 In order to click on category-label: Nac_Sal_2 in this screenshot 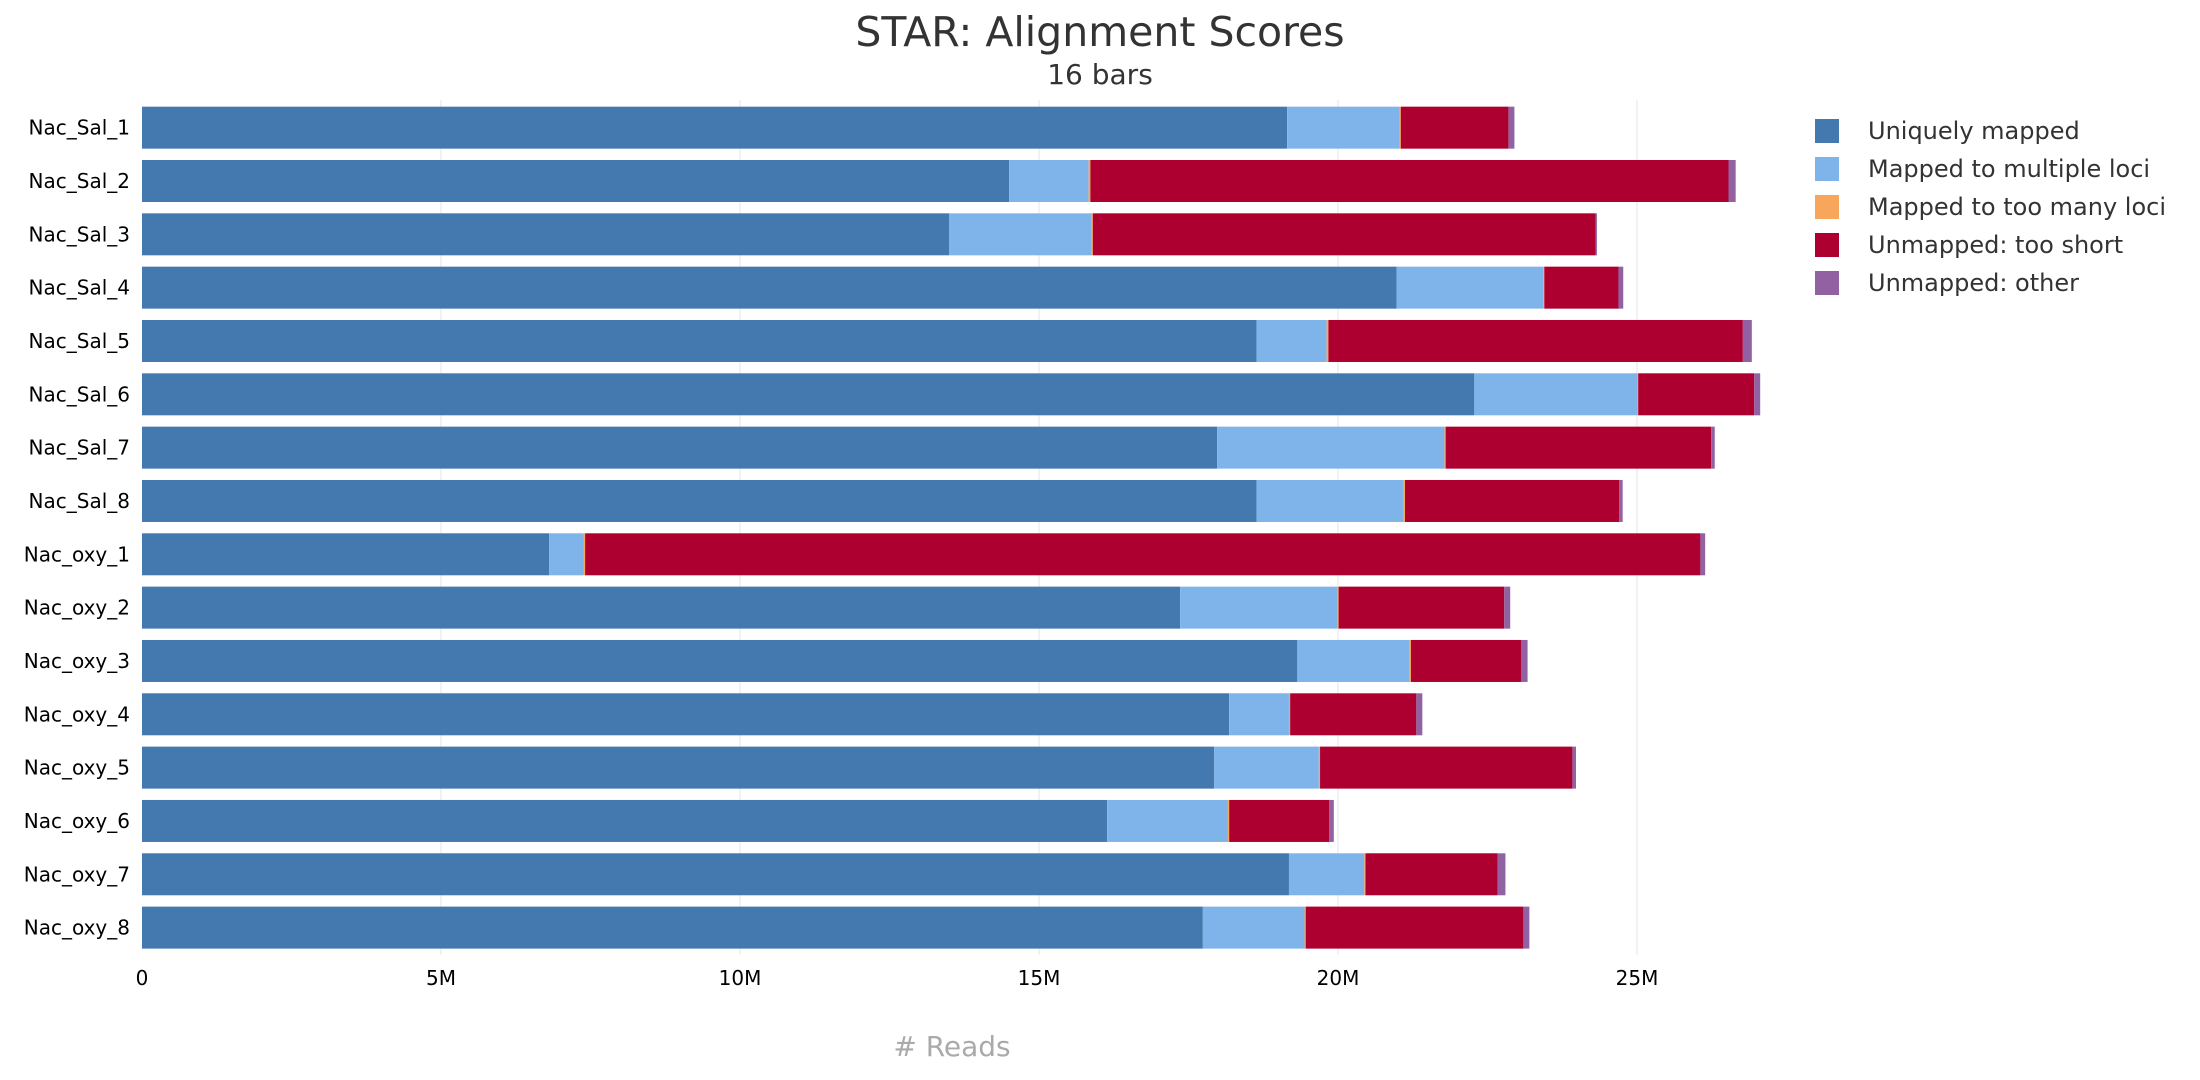, I will do `click(79, 181)`.